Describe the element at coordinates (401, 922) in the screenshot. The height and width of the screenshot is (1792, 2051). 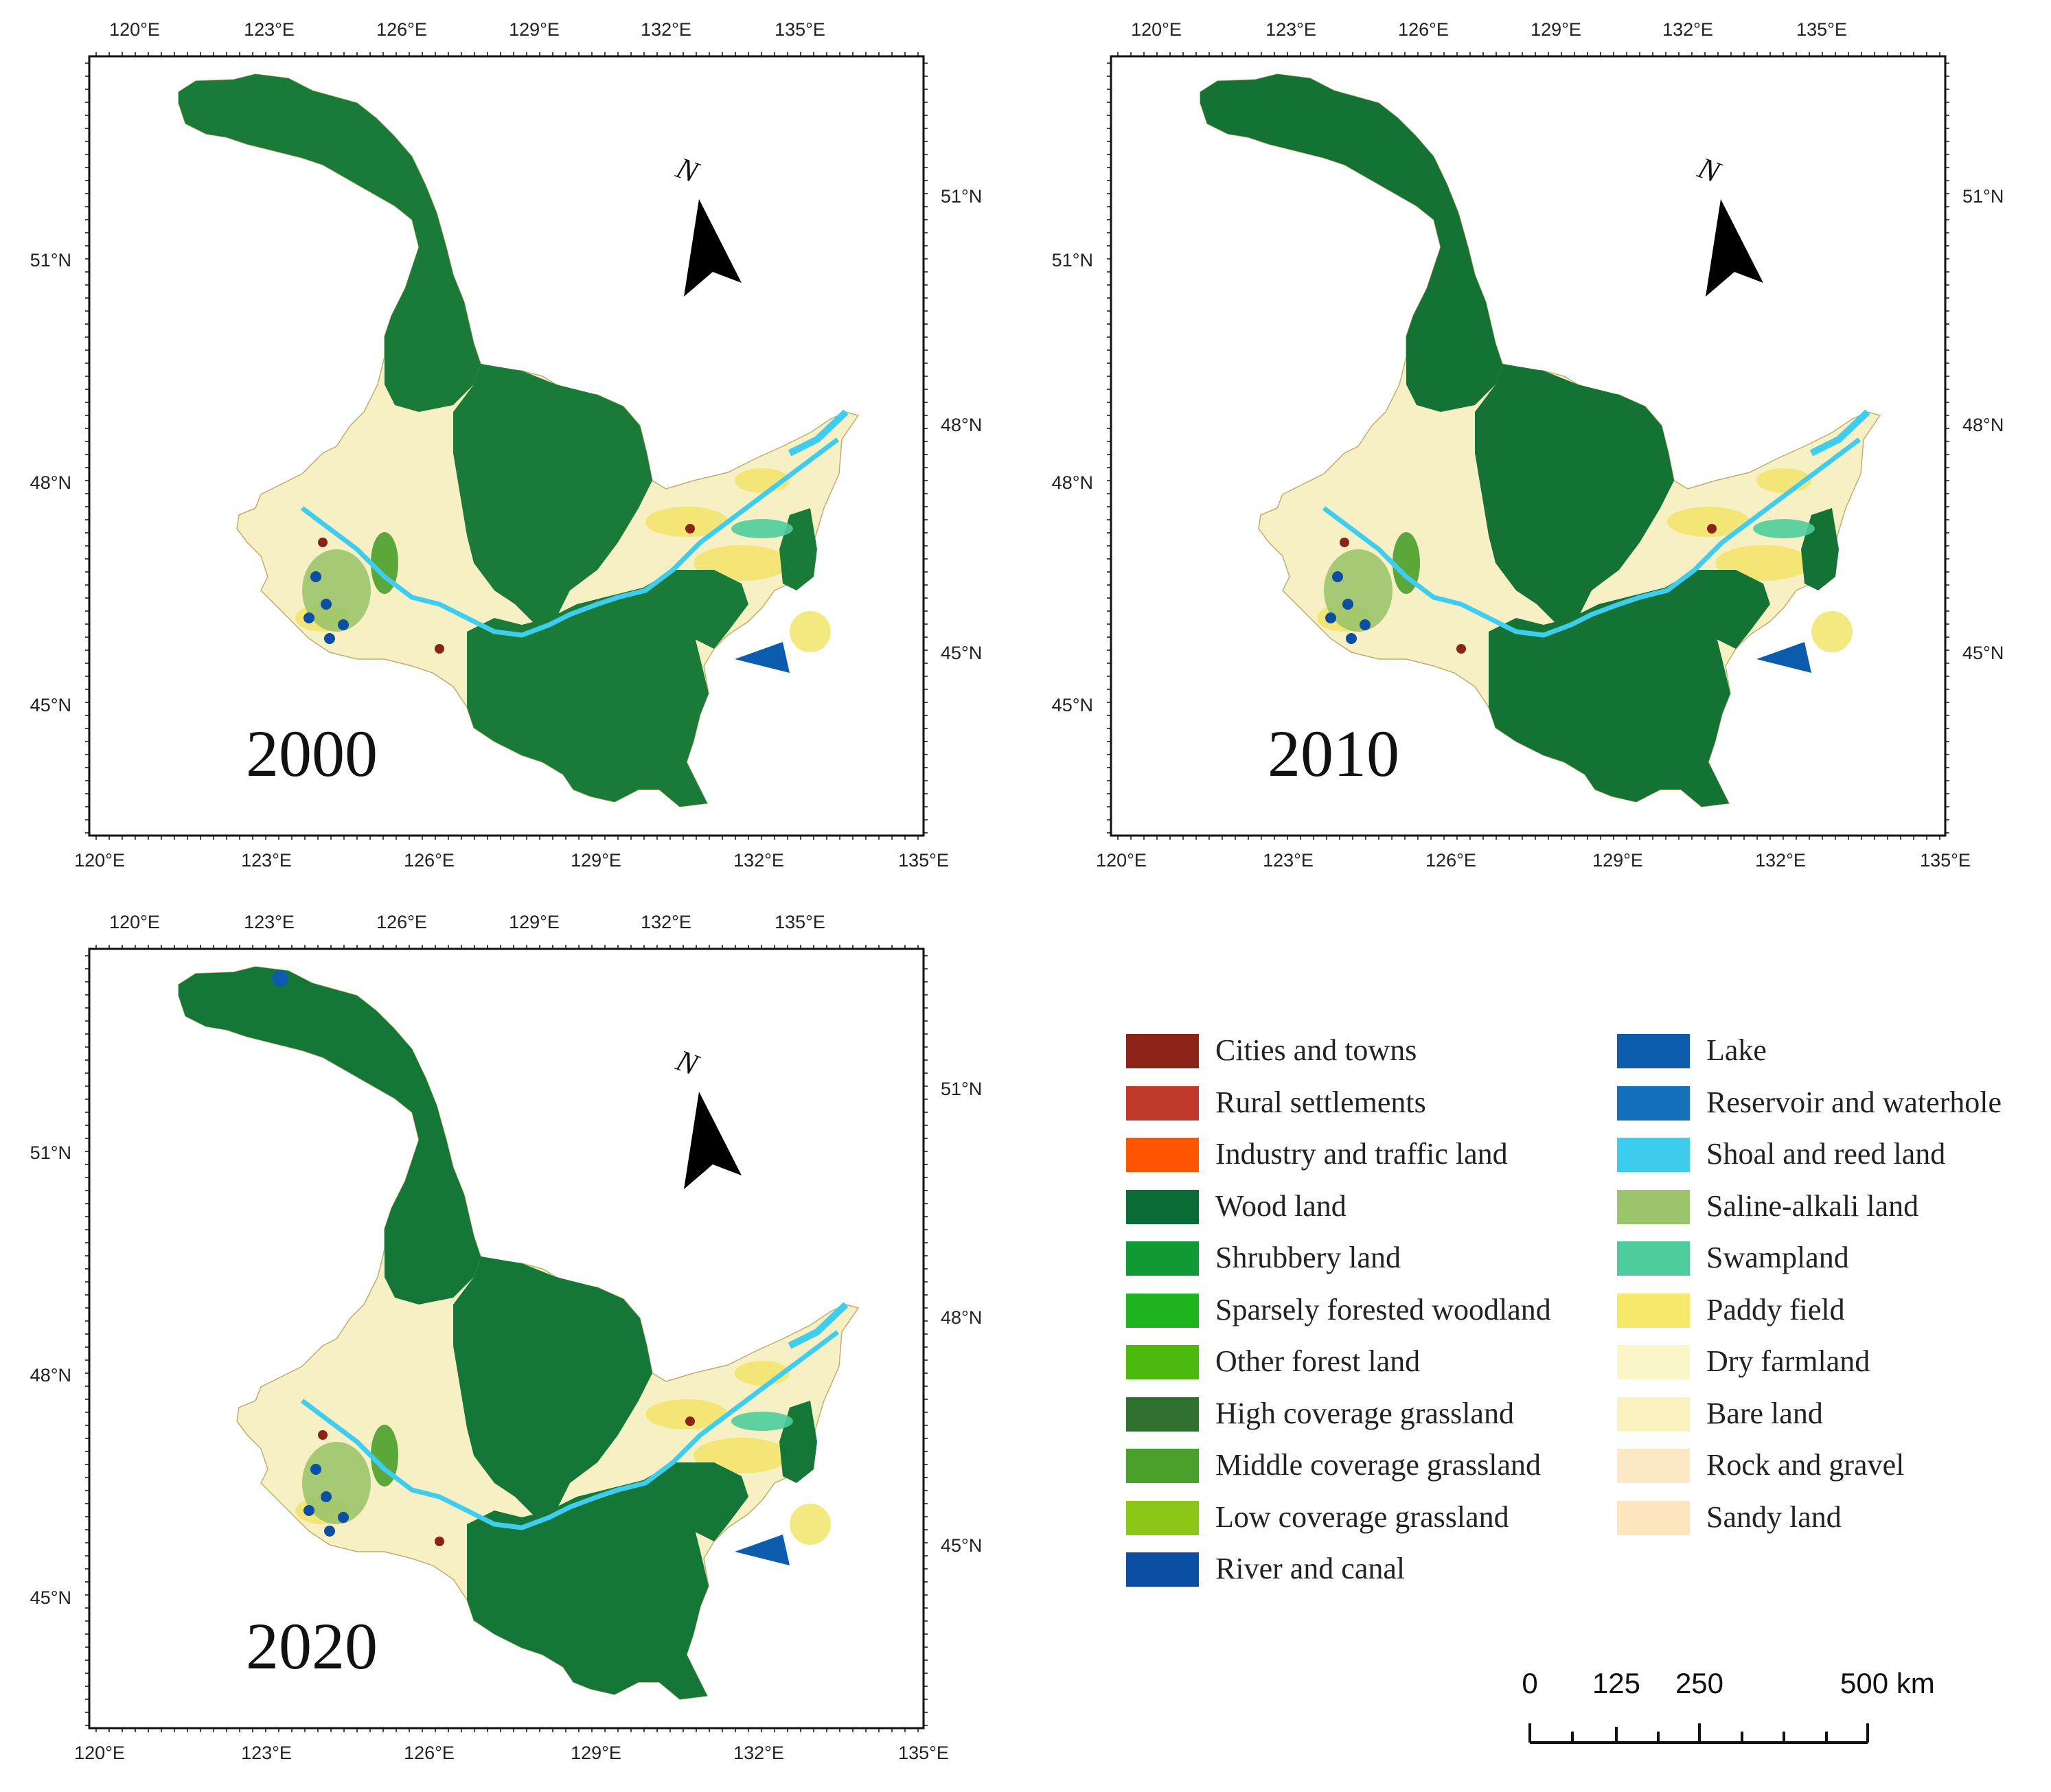
I see `top-lon-label: 126°E` at that location.